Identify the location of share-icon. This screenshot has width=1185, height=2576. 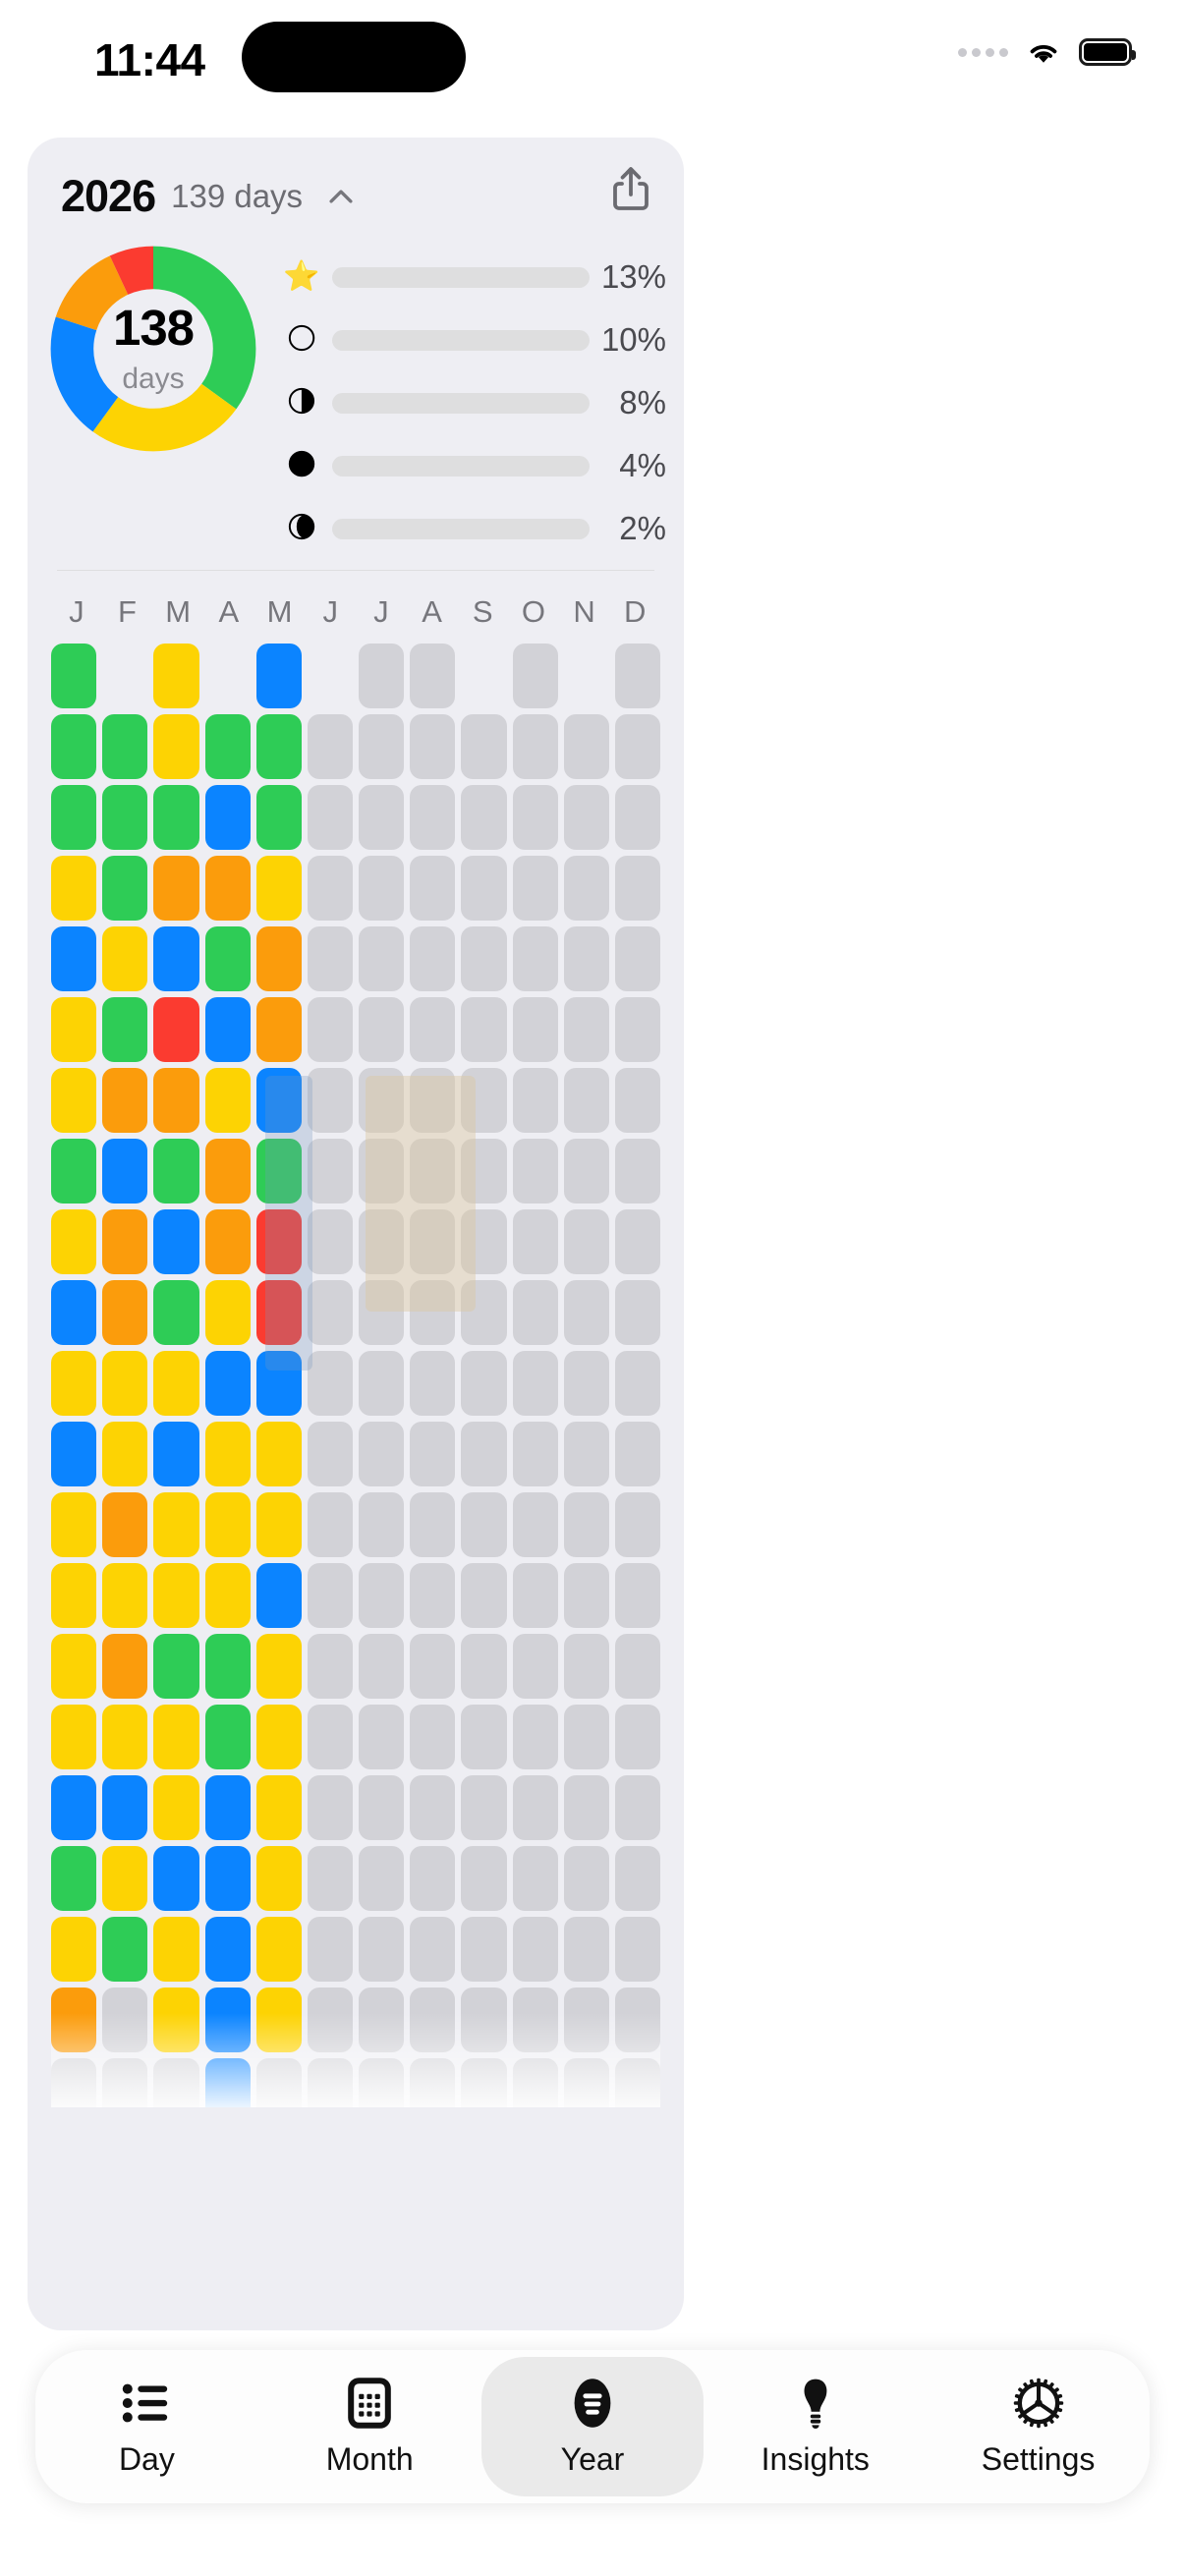
(631, 188).